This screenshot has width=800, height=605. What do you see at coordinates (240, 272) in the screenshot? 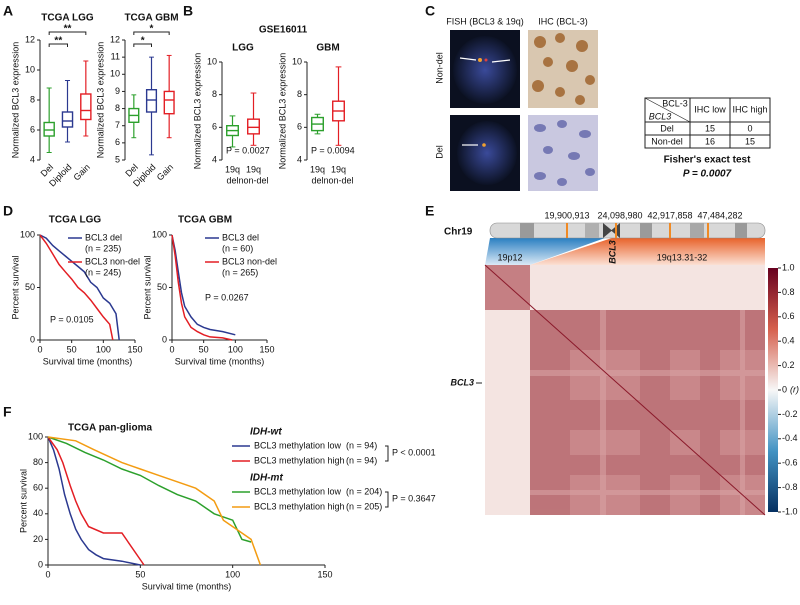
I see `legend-n: (n = 265)` at bounding box center [240, 272].